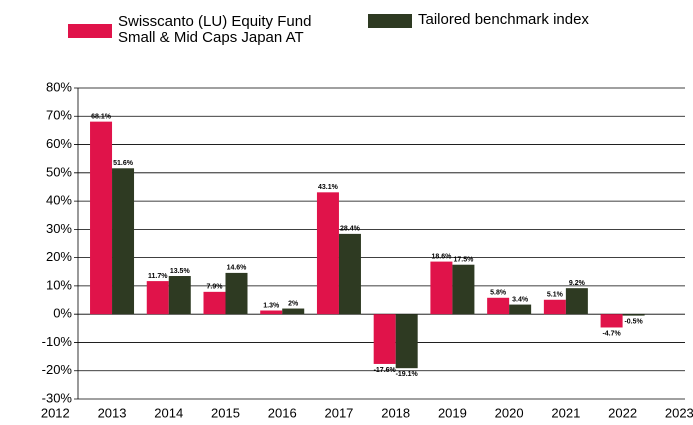 Image resolution: width=693 pixels, height=425 pixels. I want to click on y-tick-label: 40%, so click(59, 200).